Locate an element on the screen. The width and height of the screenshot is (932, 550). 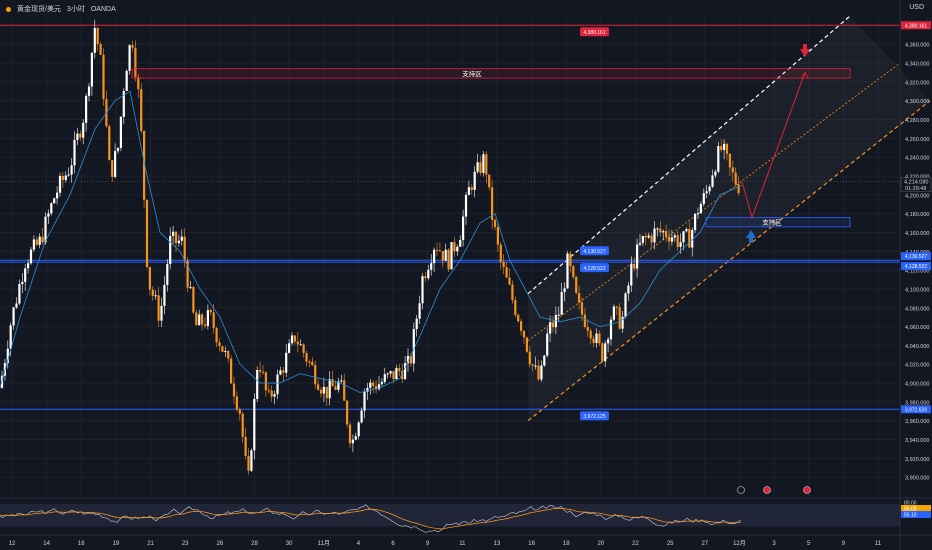
x-tick-label: 5 is located at coordinates (809, 544).